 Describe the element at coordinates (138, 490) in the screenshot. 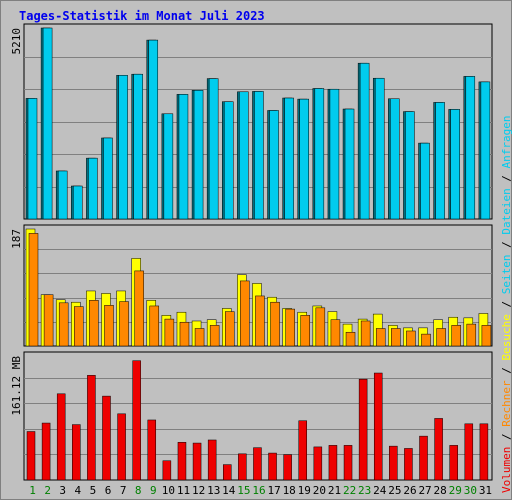

I see `x-tick-label: 8` at that location.